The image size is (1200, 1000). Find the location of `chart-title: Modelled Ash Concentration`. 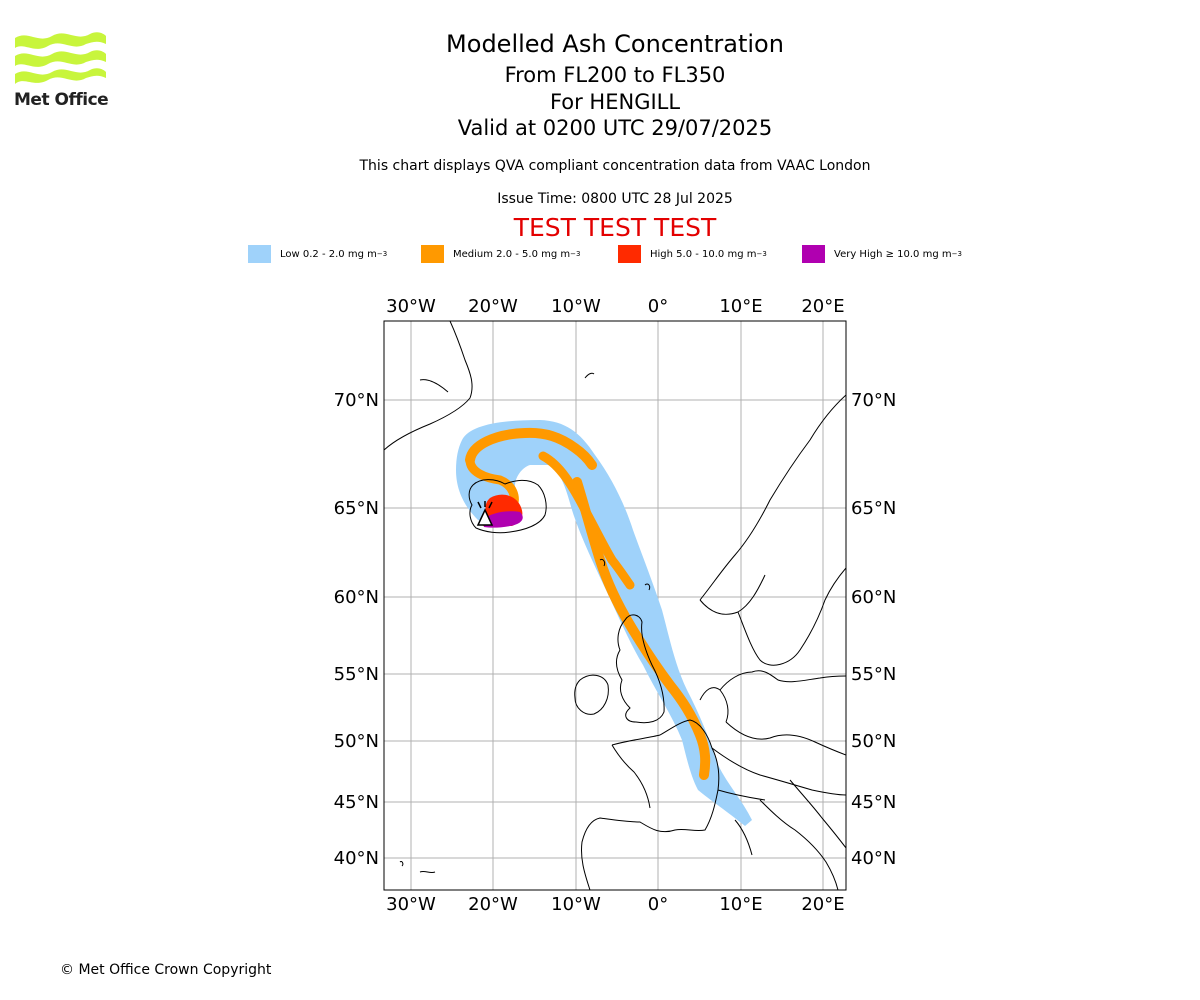

chart-title: Modelled Ash Concentration is located at coordinates (615, 44).